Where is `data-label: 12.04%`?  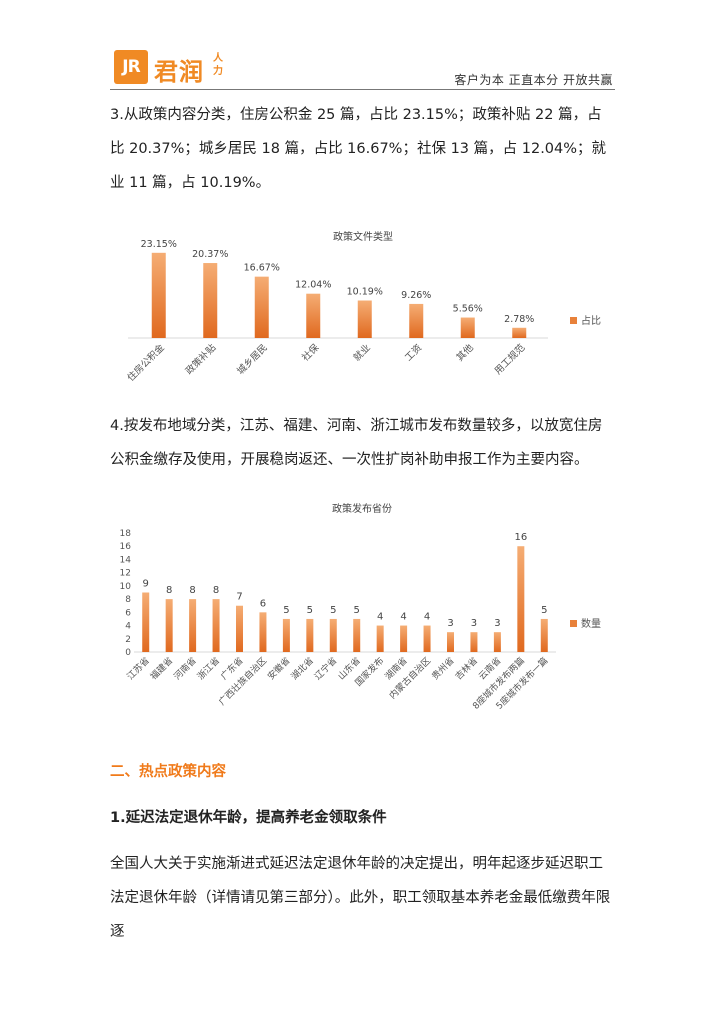 data-label: 12.04% is located at coordinates (313, 285).